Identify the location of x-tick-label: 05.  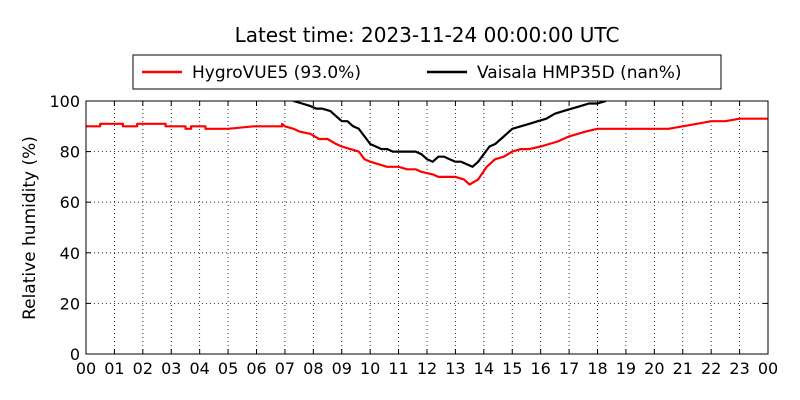
(228, 368).